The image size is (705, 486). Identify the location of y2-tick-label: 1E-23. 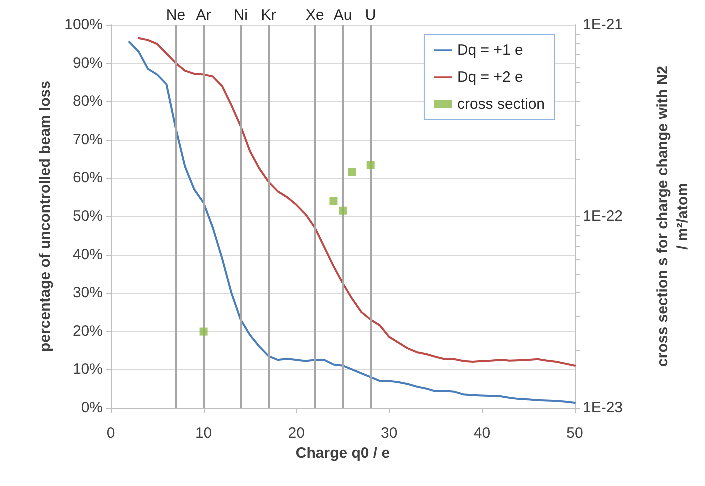
(603, 408).